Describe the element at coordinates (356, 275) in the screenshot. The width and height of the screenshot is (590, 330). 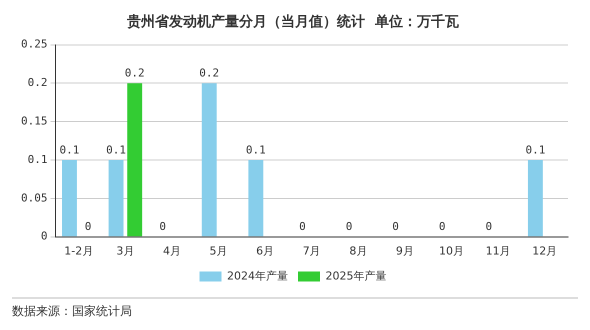
I see `legend-label: 2025年产量` at that location.